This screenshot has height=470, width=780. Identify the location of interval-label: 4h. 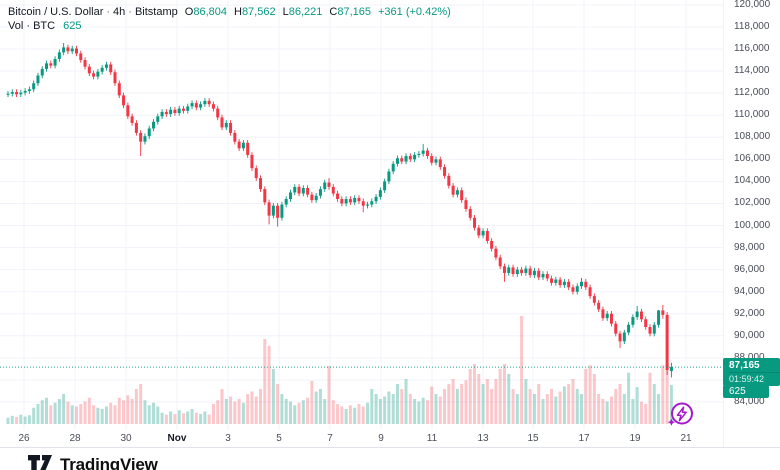
(119, 12).